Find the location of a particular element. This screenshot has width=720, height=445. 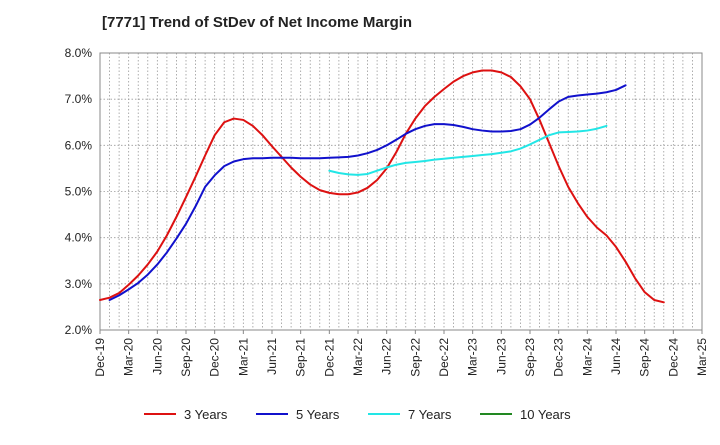

x-tick-label: Dec-24 is located at coordinates (673, 357).